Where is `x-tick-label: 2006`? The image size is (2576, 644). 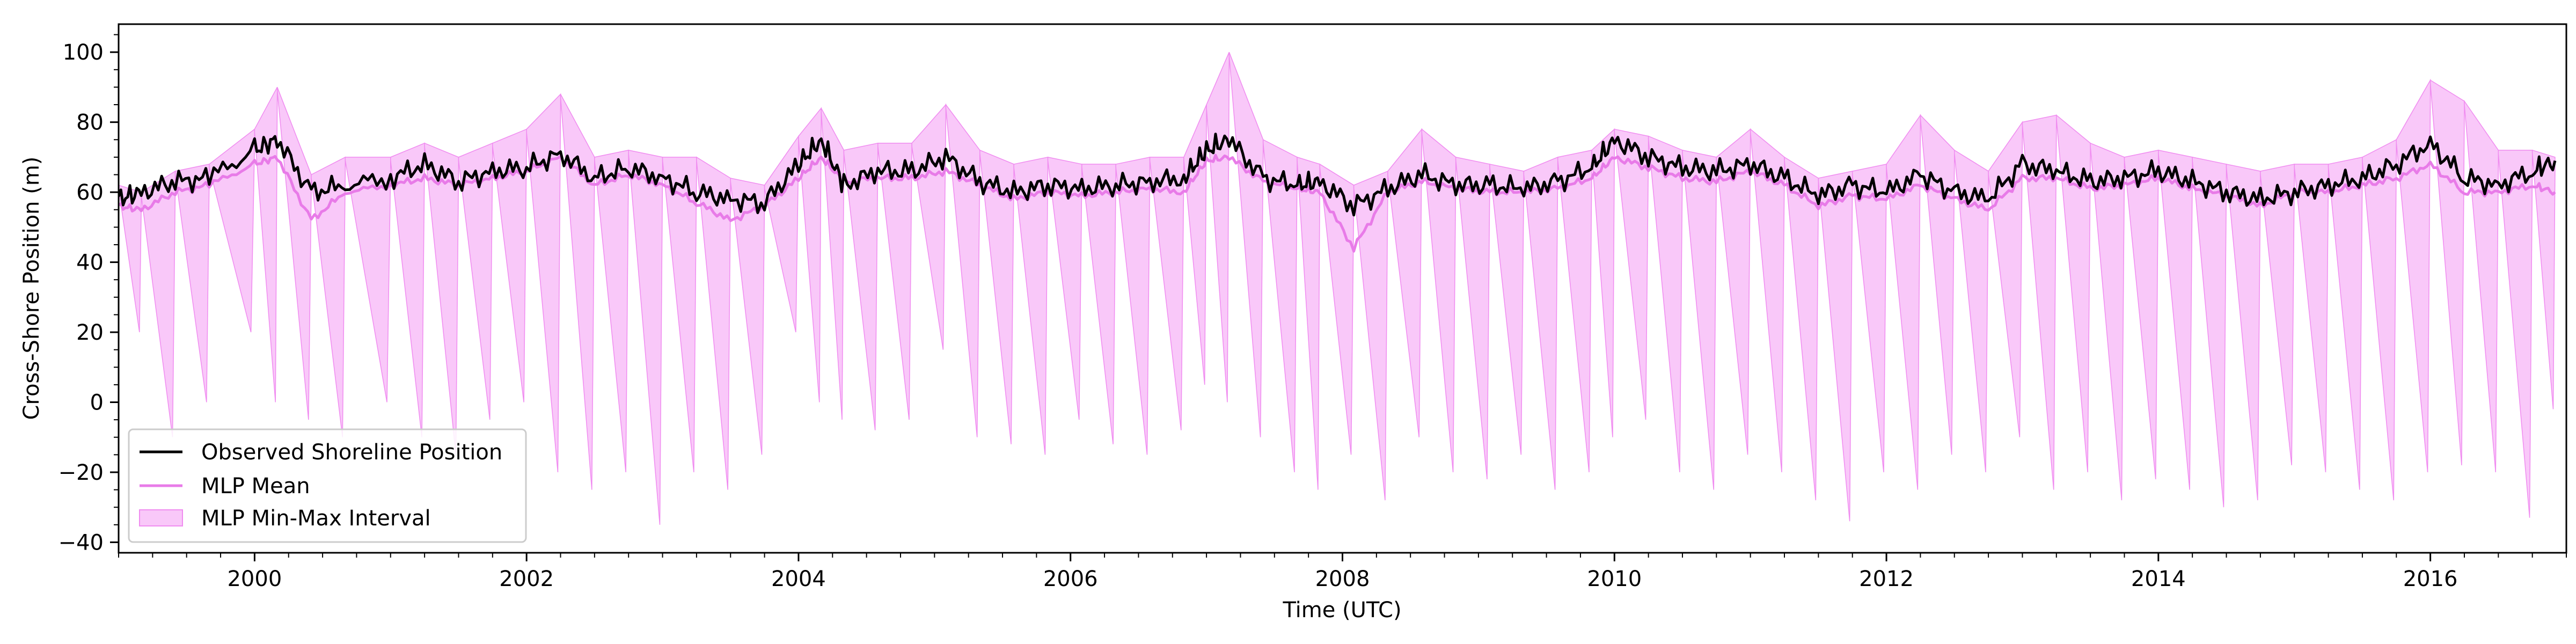 x-tick-label: 2006 is located at coordinates (1070, 579).